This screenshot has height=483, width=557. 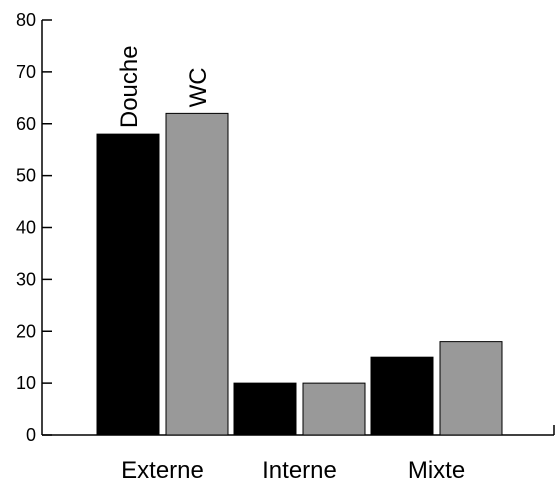 What do you see at coordinates (26, 331) in the screenshot?
I see `y-tick-label: 20` at bounding box center [26, 331].